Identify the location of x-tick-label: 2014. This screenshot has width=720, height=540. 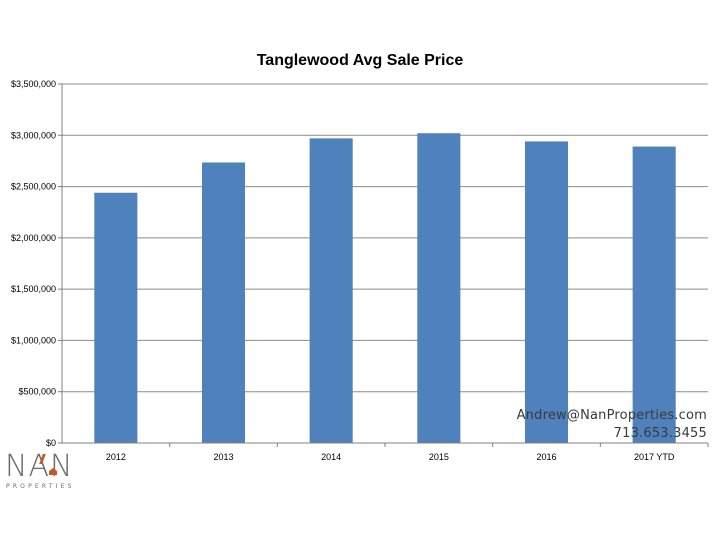
(331, 457).